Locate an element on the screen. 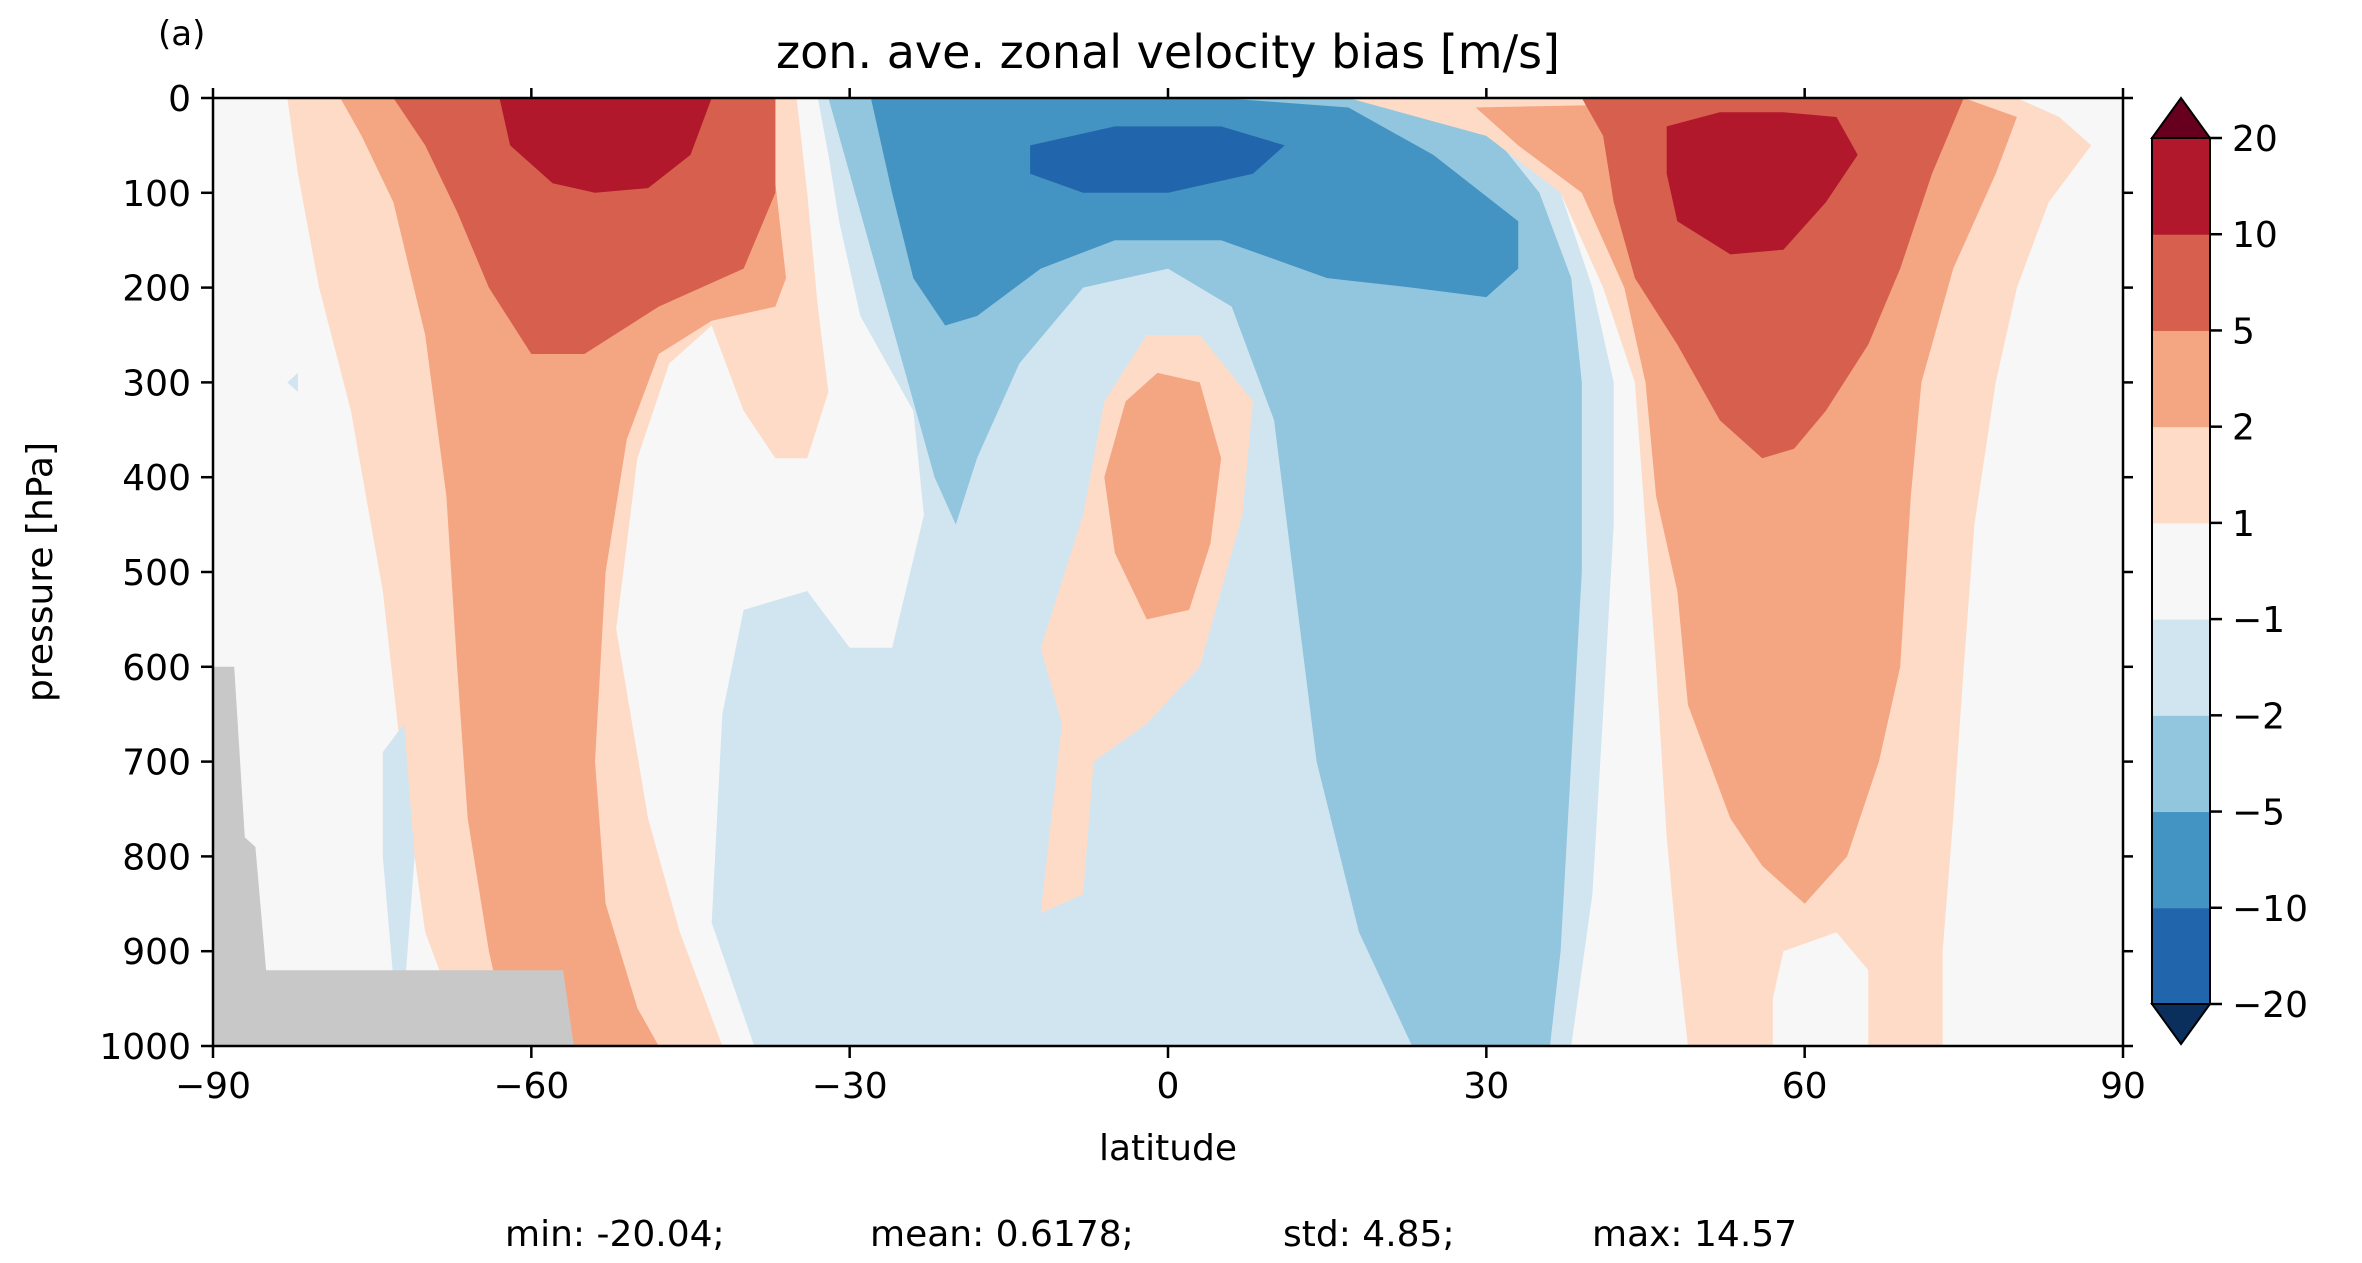  x-tick-label: 0 is located at coordinates (1168, 1086).